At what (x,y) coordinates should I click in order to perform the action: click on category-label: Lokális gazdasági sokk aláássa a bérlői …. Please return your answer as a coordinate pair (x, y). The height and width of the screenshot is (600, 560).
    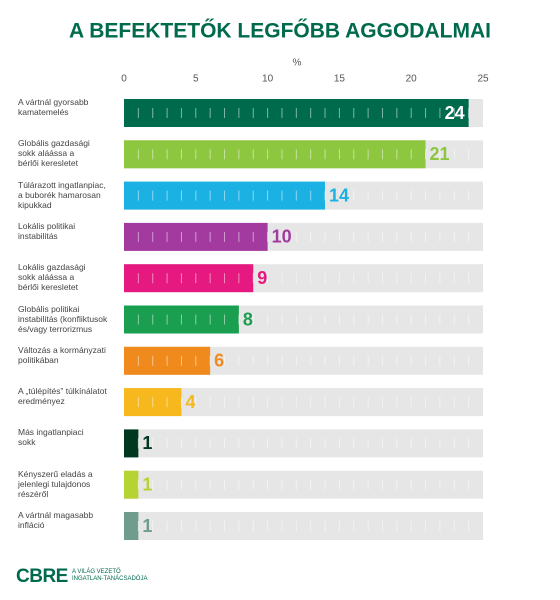
    Looking at the image, I should click on (52, 277).